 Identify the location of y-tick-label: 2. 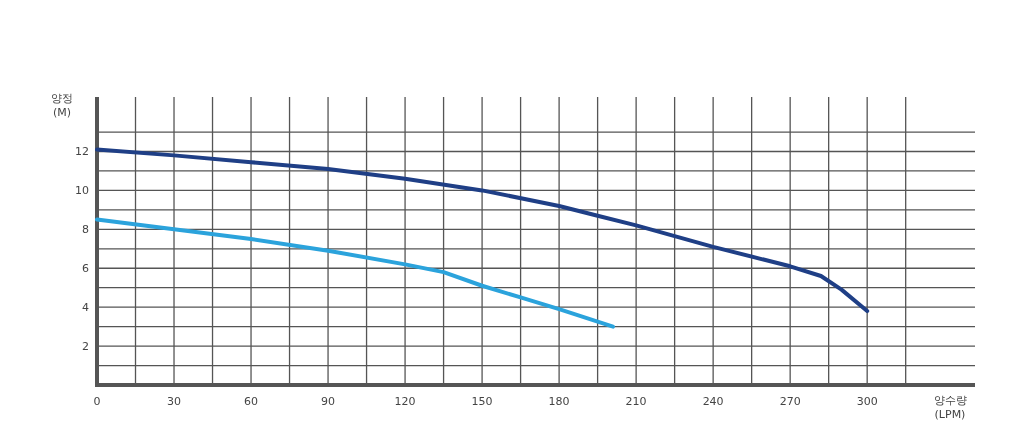
(85, 347).